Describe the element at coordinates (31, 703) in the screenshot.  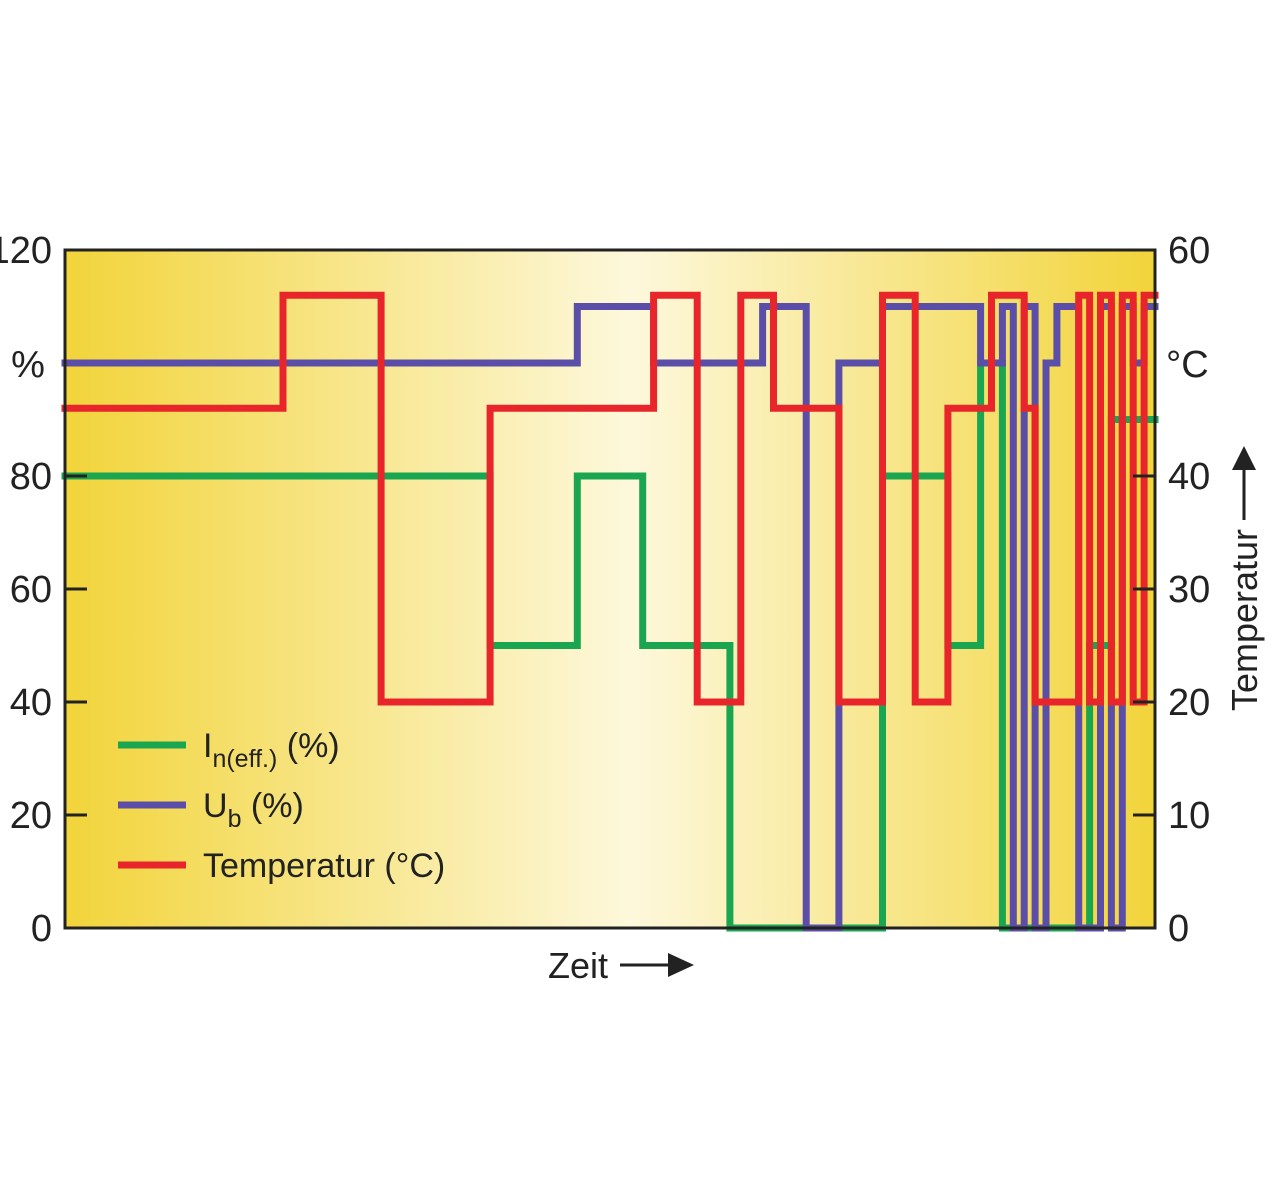
I see `left-tick-label: 40` at that location.